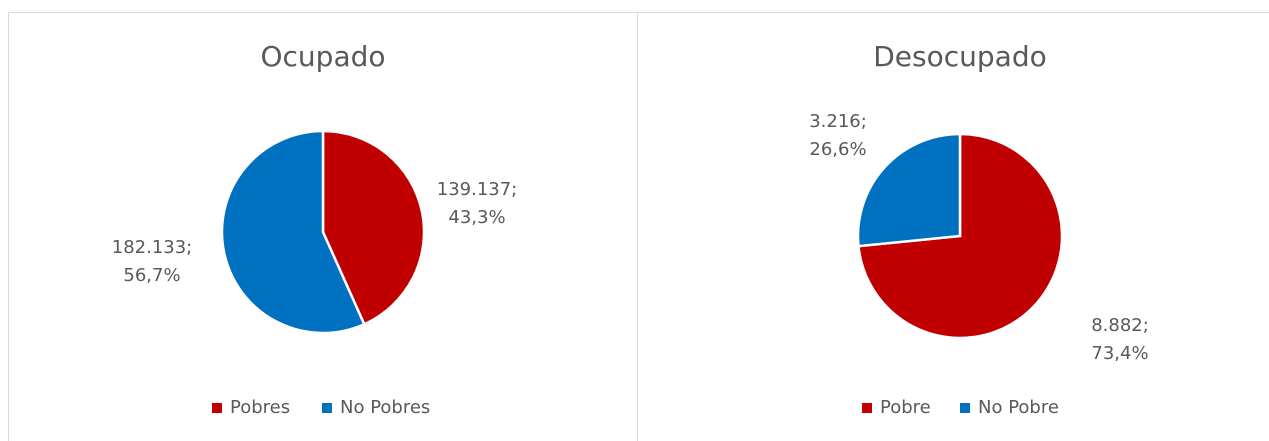 The height and width of the screenshot is (441, 1269). Describe the element at coordinates (905, 407) in the screenshot. I see `legend-label: Pobre` at that location.